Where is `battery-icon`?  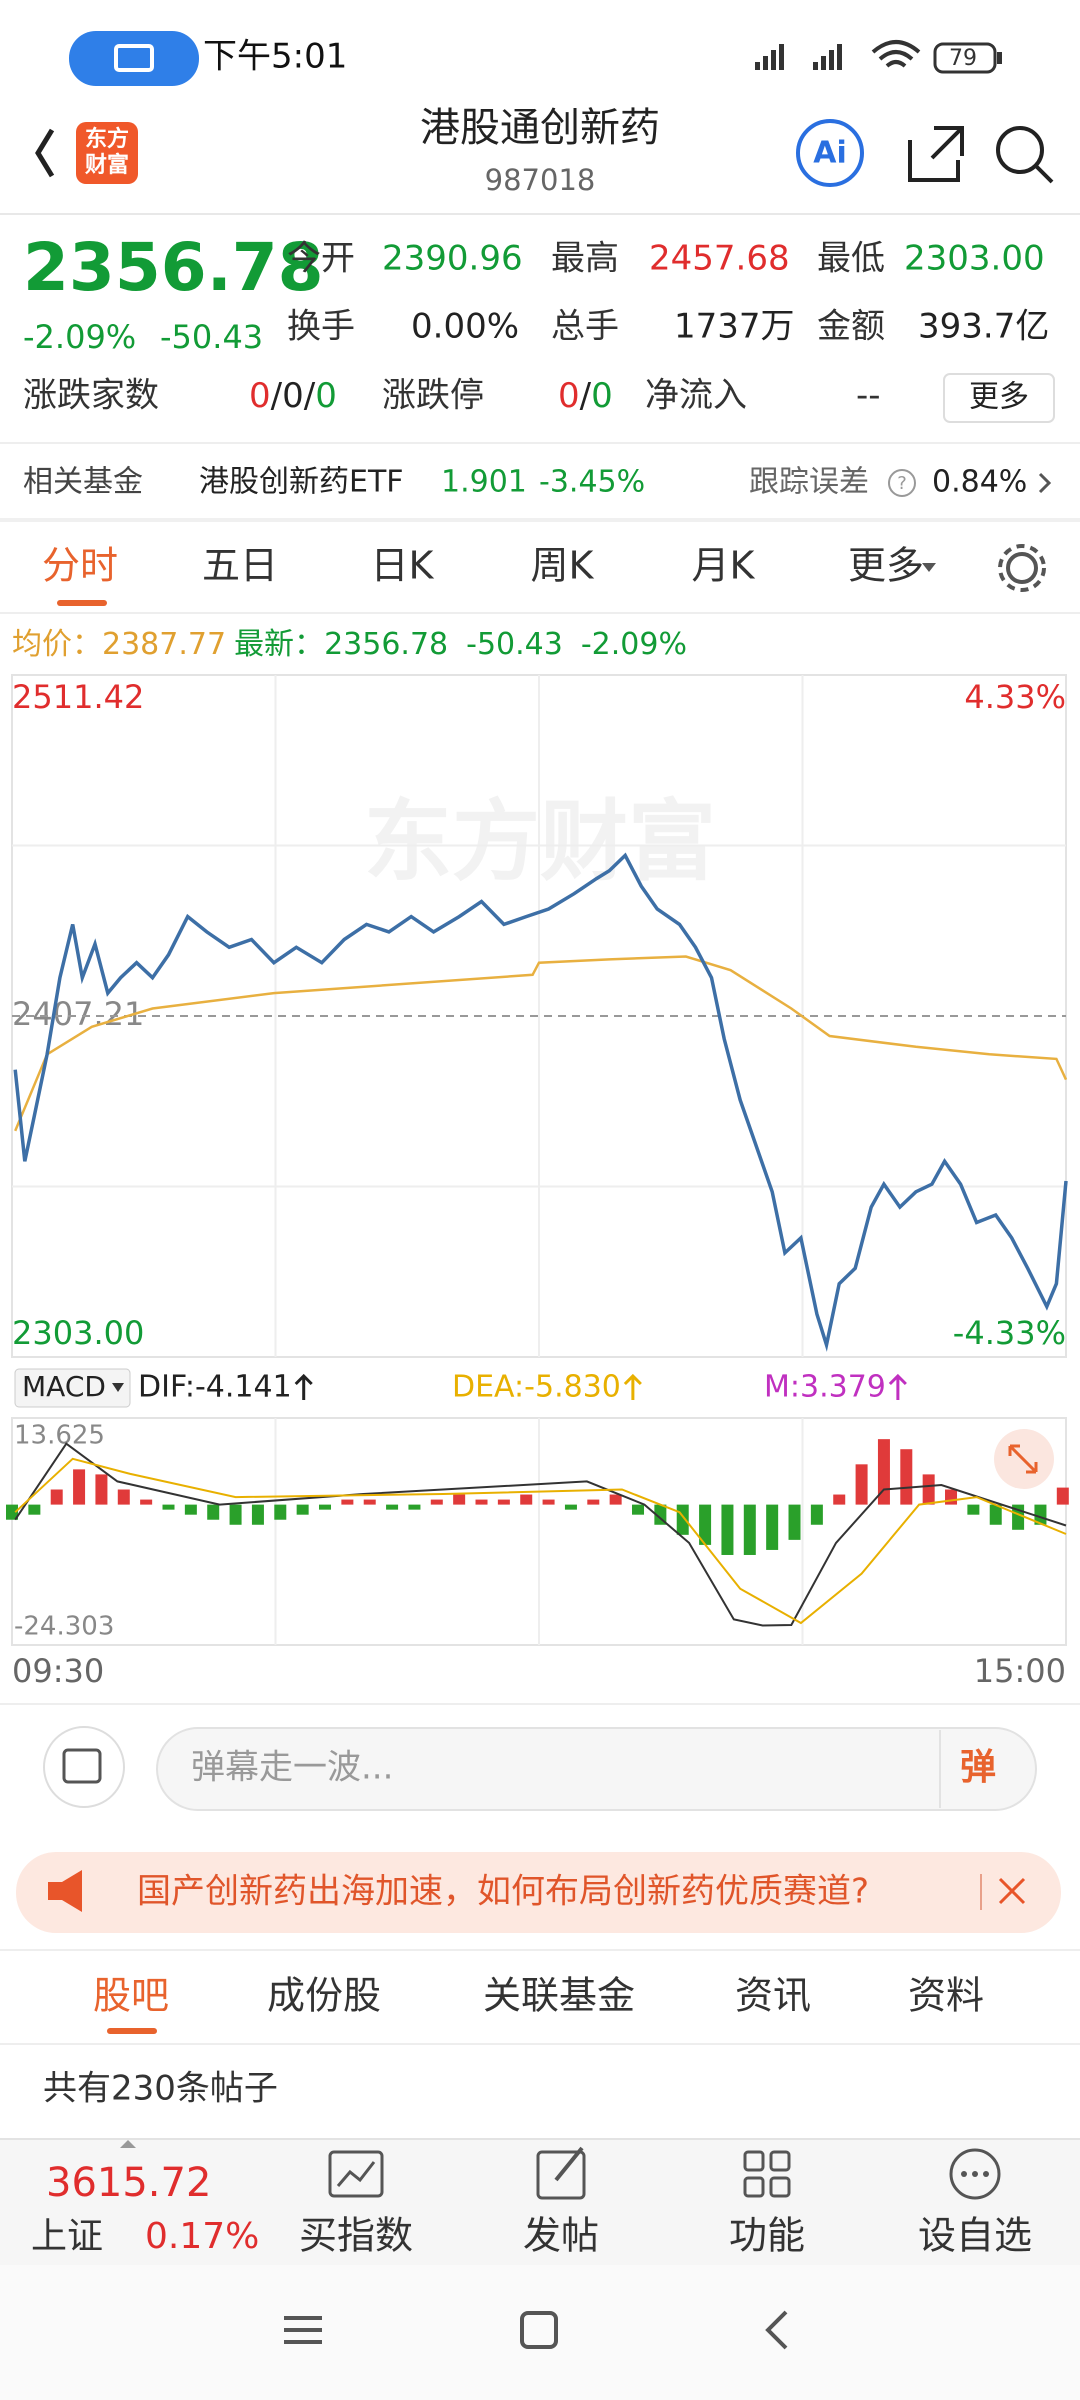
battery-icon is located at coordinates (965, 58).